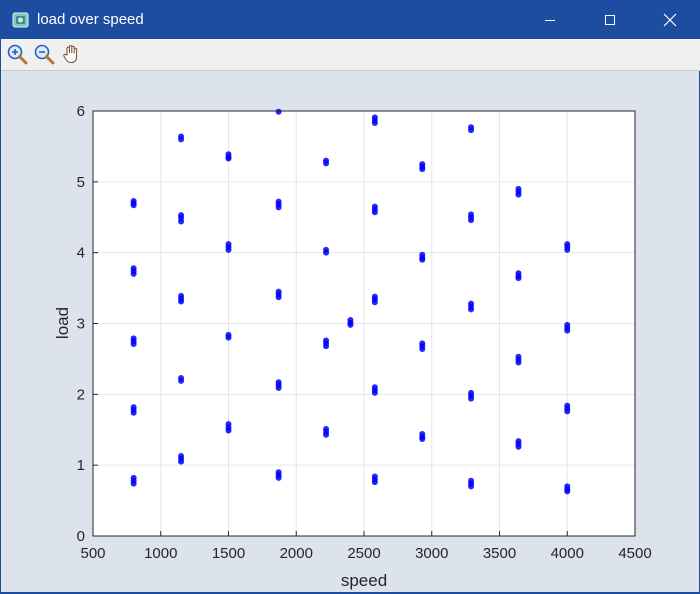 The height and width of the screenshot is (594, 700). I want to click on x-tick-label: 2500, so click(363, 553).